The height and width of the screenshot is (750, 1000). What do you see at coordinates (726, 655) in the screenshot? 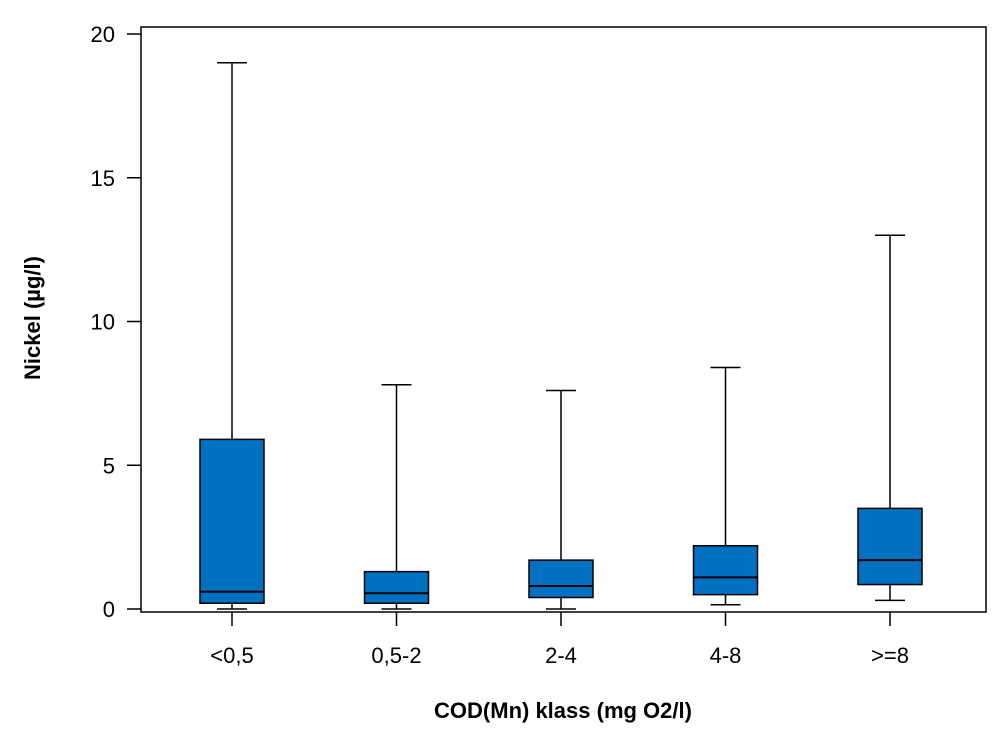
I see `x-tick-label: 4-8` at bounding box center [726, 655].